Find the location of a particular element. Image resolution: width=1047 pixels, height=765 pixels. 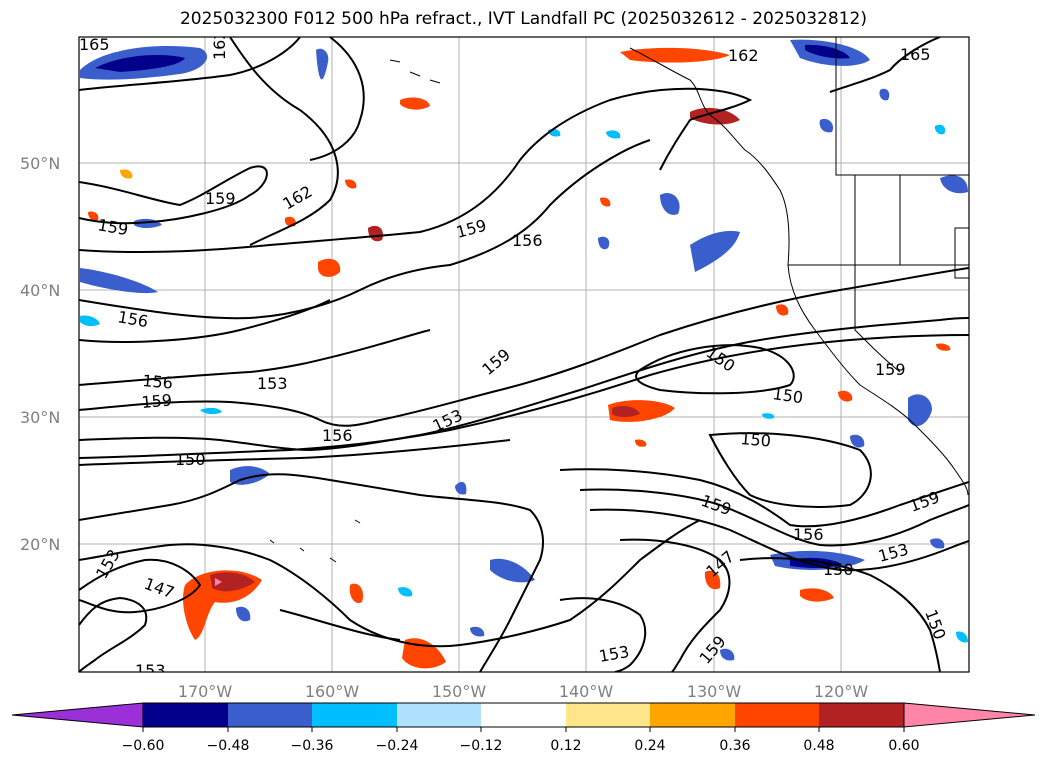

colorbar-tick-label: 0.12 is located at coordinates (565, 746).